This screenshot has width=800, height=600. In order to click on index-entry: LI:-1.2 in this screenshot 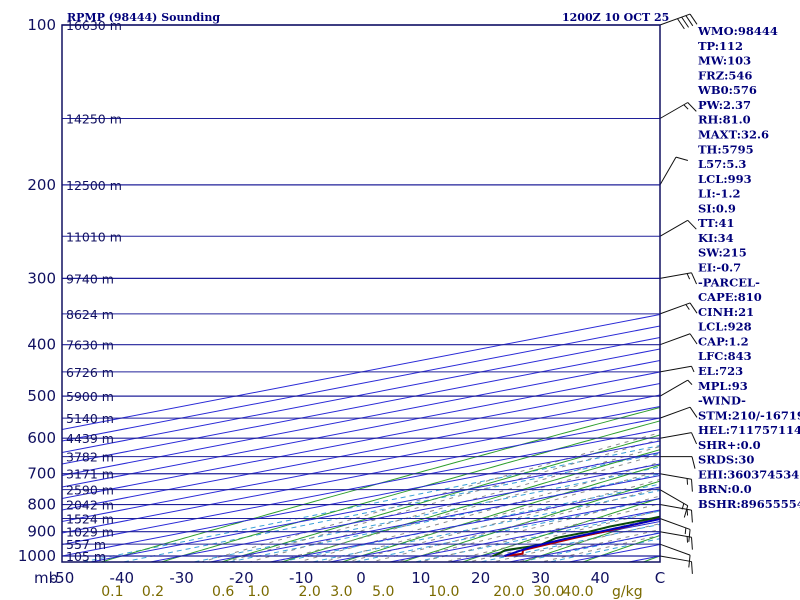, I will do `click(719, 194)`.